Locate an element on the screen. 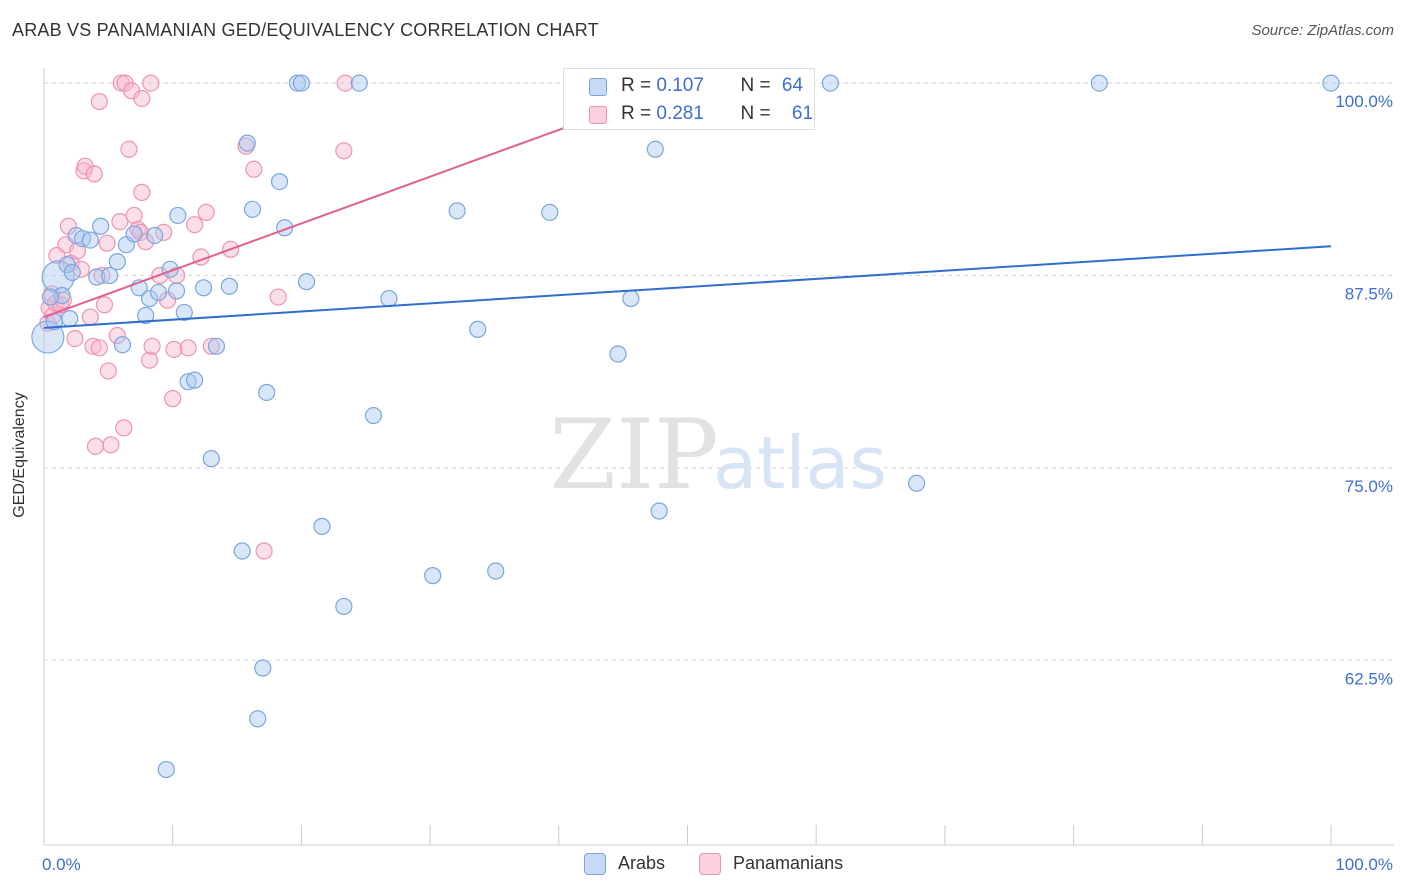  correlation-legend: R = 0.107 N = 64 R = 0.281 N = 61 is located at coordinates (689, 99).